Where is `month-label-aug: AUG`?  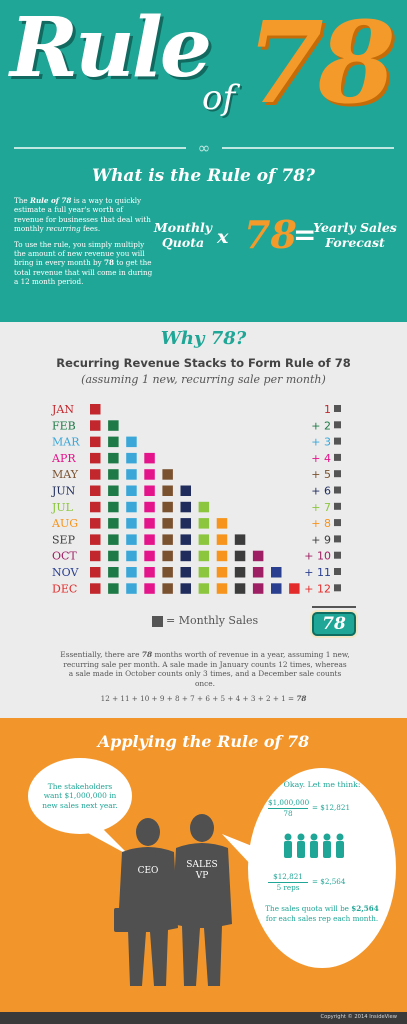
month-label-aug: AUG is located at coordinates (64, 523).